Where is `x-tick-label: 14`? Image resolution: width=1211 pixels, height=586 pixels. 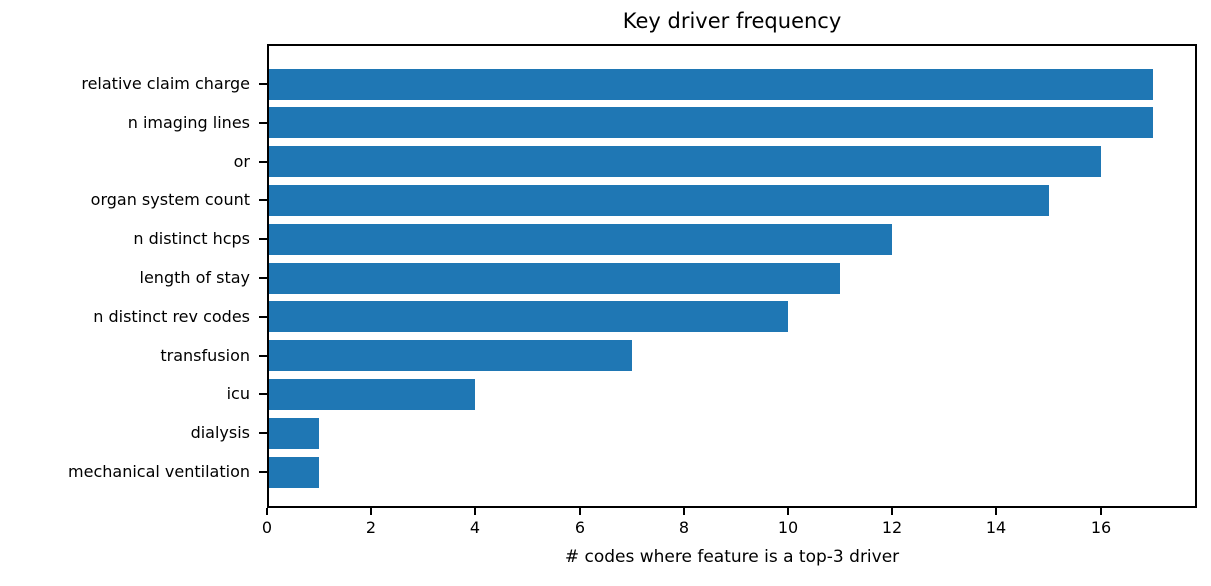 x-tick-label: 14 is located at coordinates (996, 527).